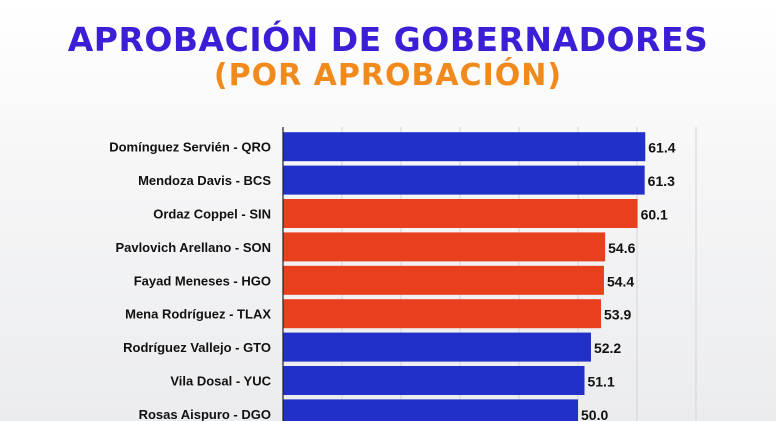  What do you see at coordinates (212, 214) in the screenshot?
I see `category-label: Ordaz Coppel - SIN` at bounding box center [212, 214].